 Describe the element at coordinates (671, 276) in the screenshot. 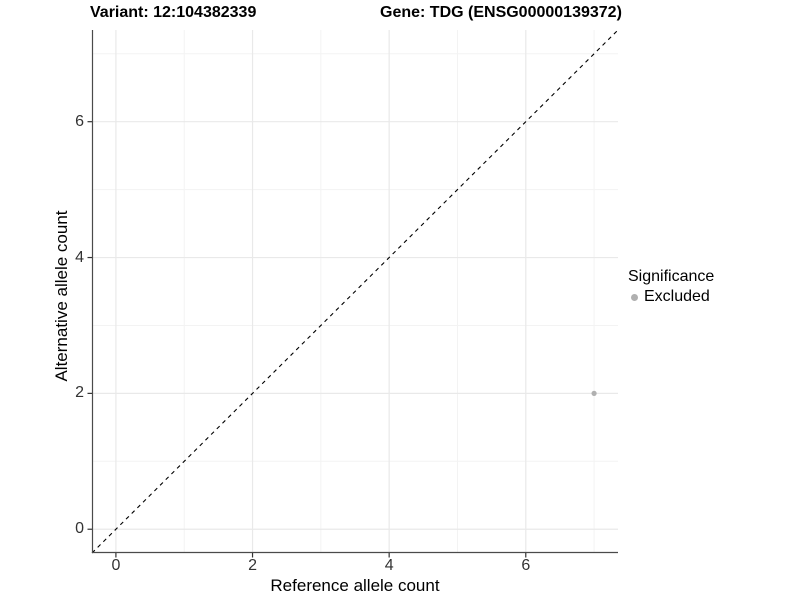

I see `legend-title: Significance` at that location.